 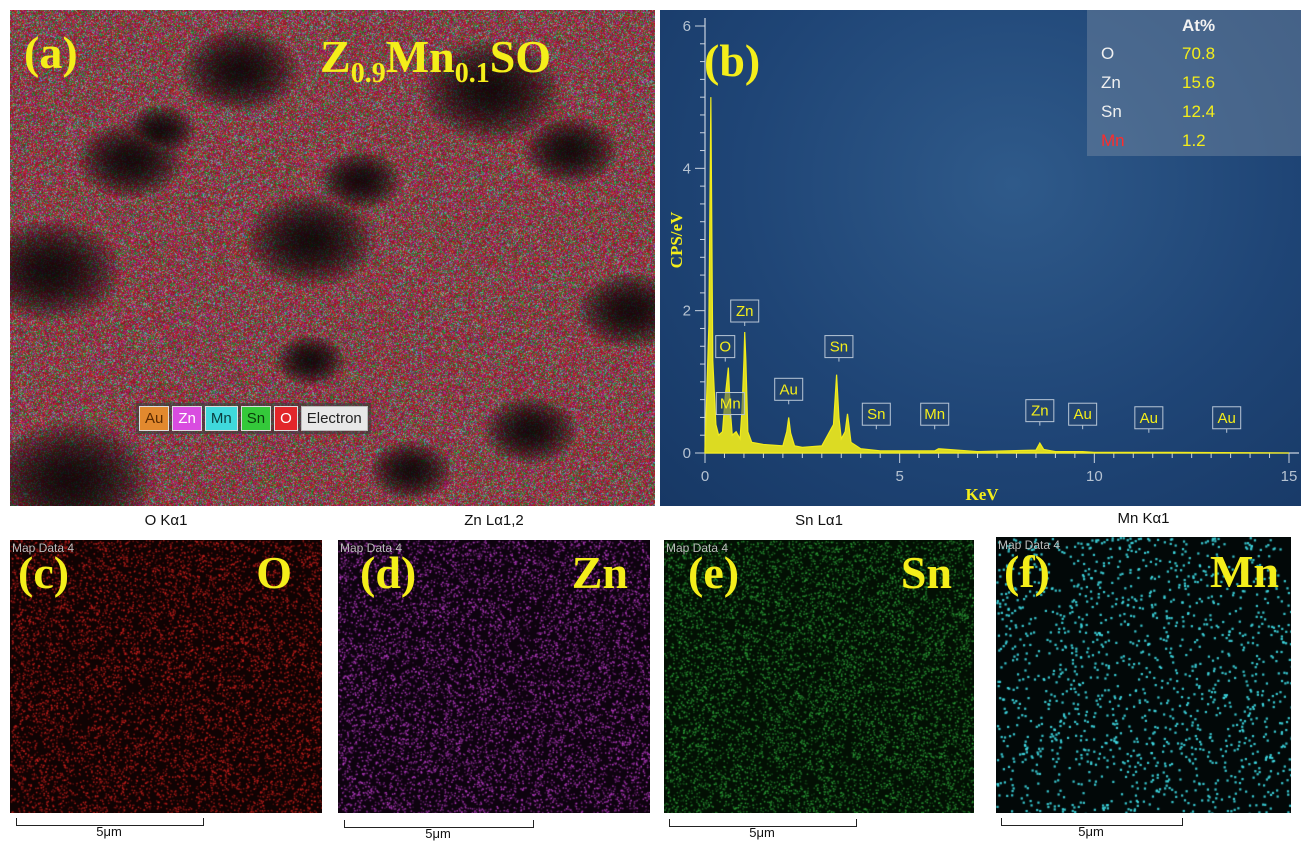 I want to click on legend-mn: Mn, so click(x=221, y=418).